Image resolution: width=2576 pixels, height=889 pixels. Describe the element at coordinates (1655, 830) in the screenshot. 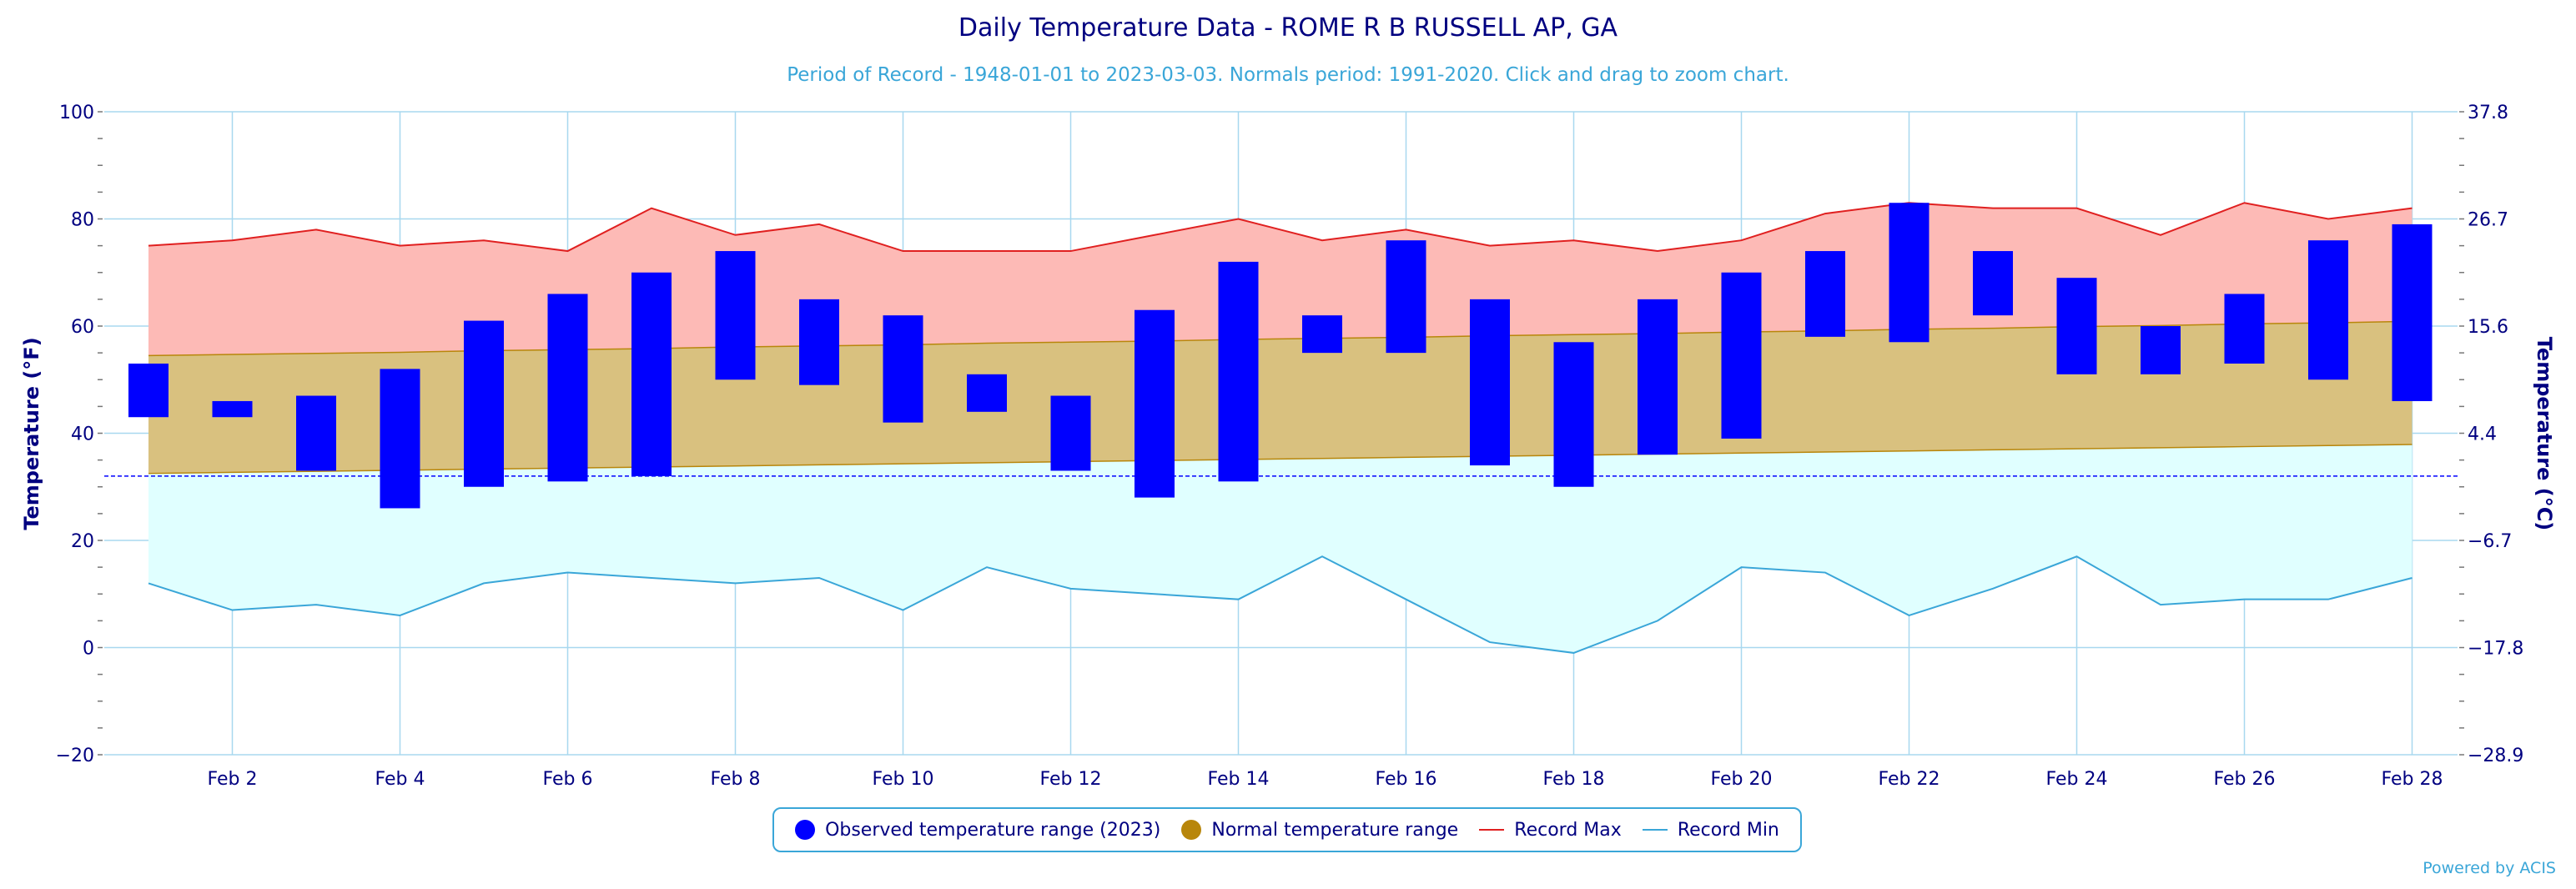

I see `record-min-line-icon` at that location.